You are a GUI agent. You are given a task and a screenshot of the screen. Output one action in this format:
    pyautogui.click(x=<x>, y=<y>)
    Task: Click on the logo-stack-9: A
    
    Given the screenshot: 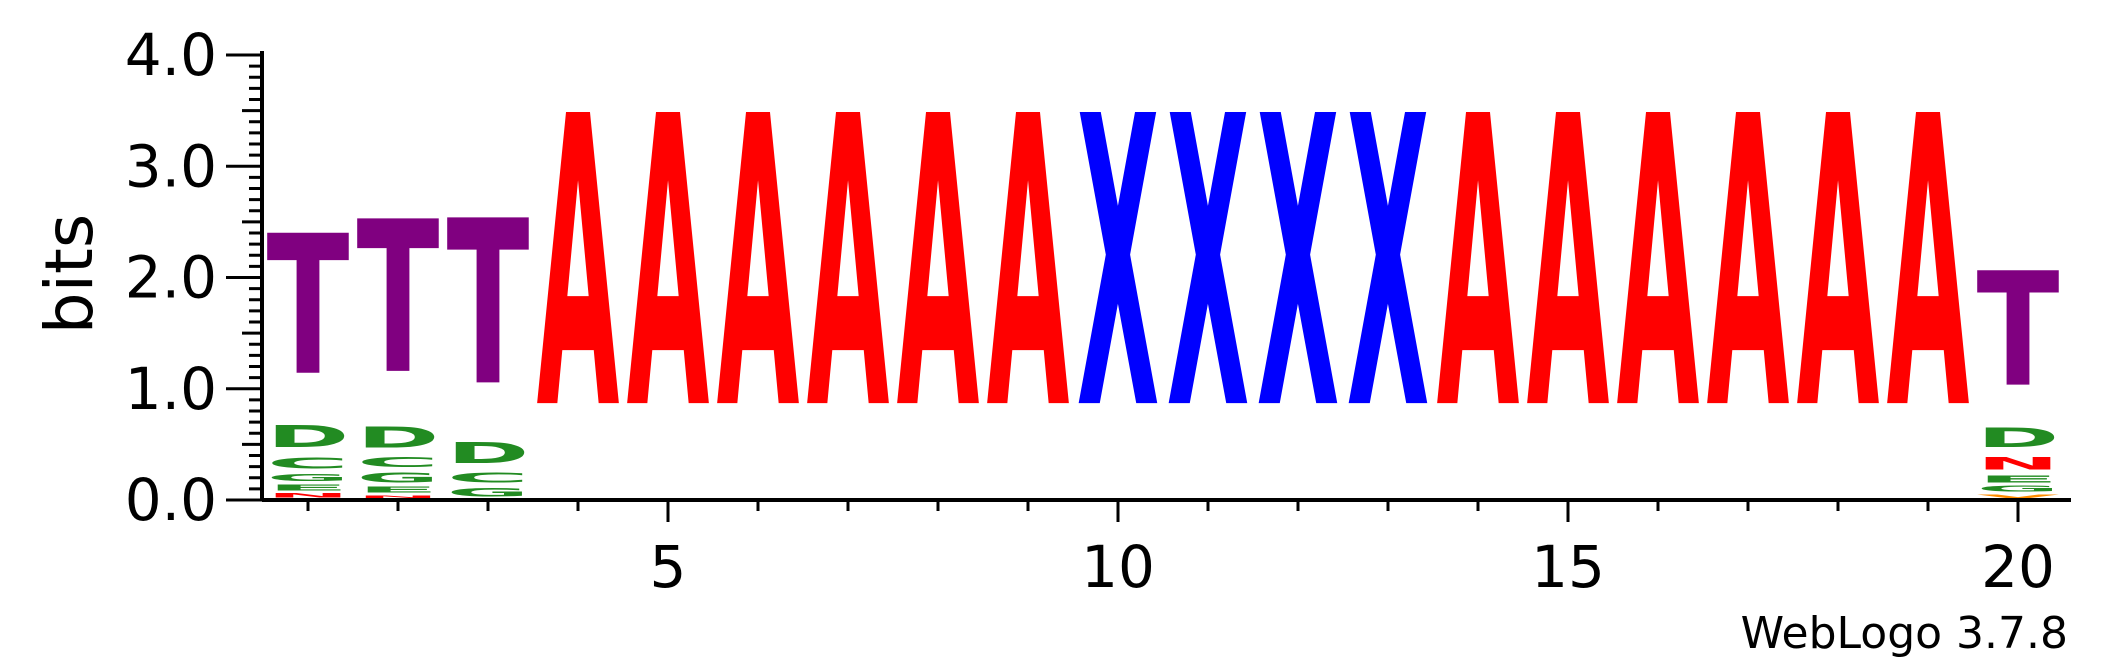 What is the action you would take?
    pyautogui.click(x=1029, y=265)
    